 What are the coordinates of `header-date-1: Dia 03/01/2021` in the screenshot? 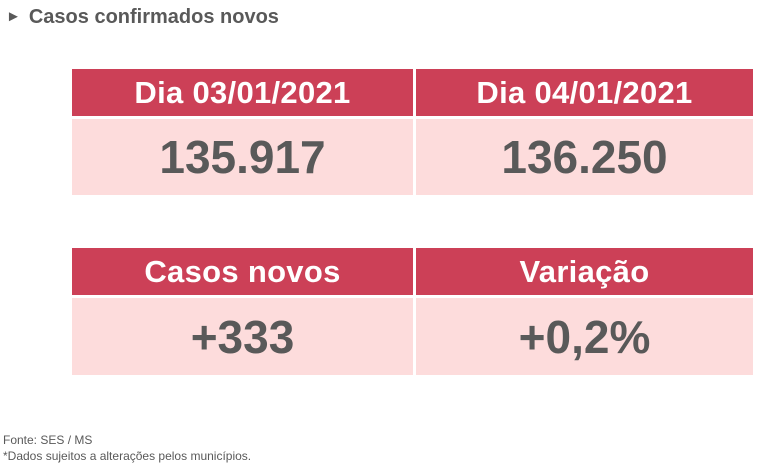 It's located at (242, 92).